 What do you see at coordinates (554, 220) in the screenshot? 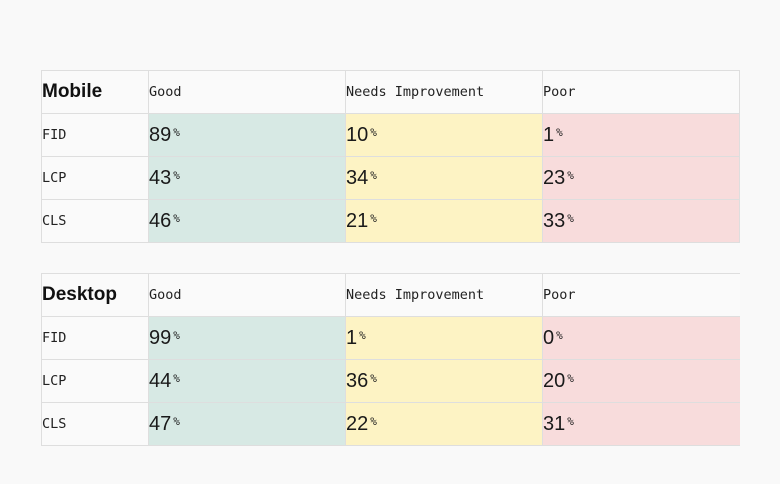
I see `poor-value: 33` at bounding box center [554, 220].